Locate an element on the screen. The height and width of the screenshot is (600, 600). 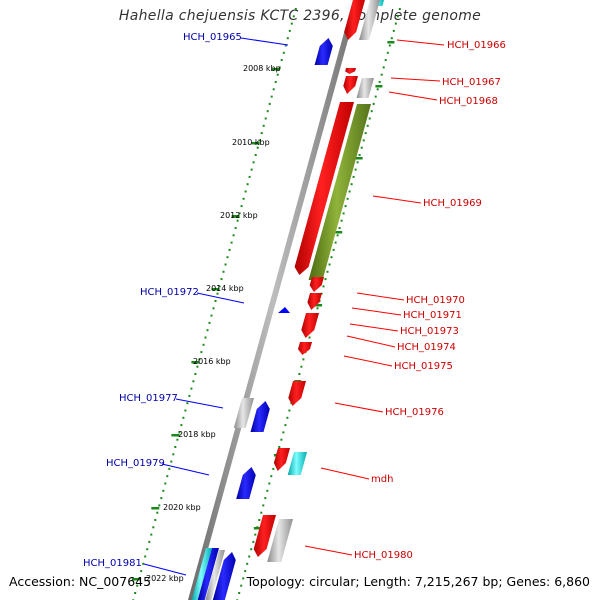
gene-mdh-red is located at coordinates (281, 459).